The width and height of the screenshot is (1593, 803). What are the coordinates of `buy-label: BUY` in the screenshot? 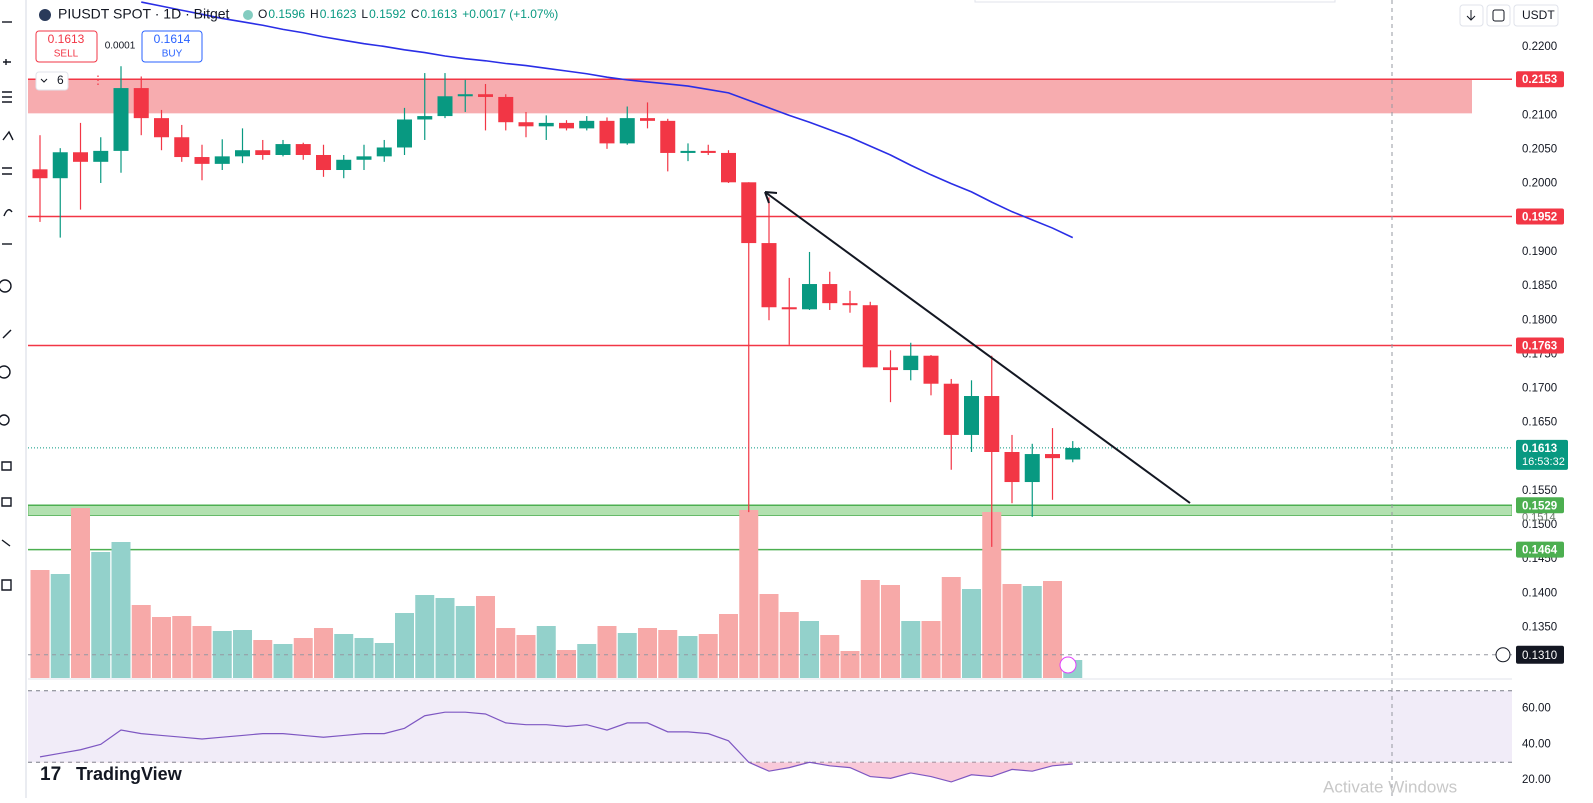 It's located at (172, 54).